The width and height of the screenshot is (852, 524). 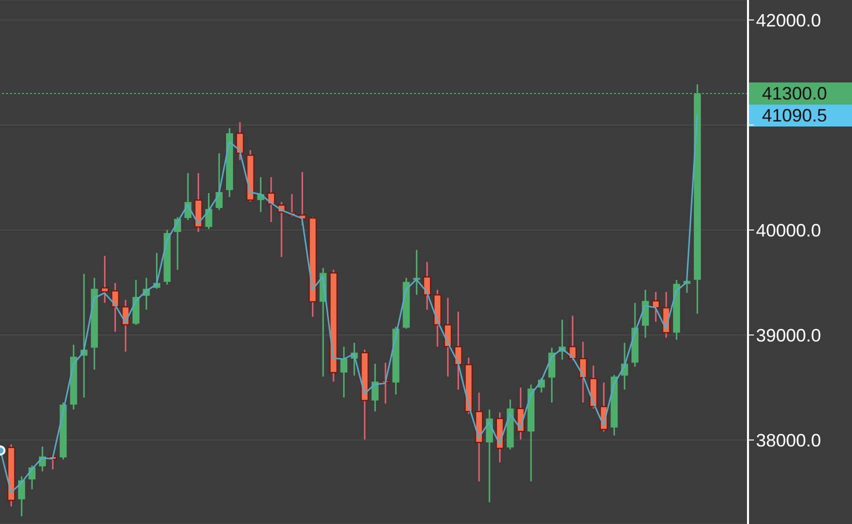 What do you see at coordinates (789, 335) in the screenshot?
I see `y-tick-label: 39000.0` at bounding box center [789, 335].